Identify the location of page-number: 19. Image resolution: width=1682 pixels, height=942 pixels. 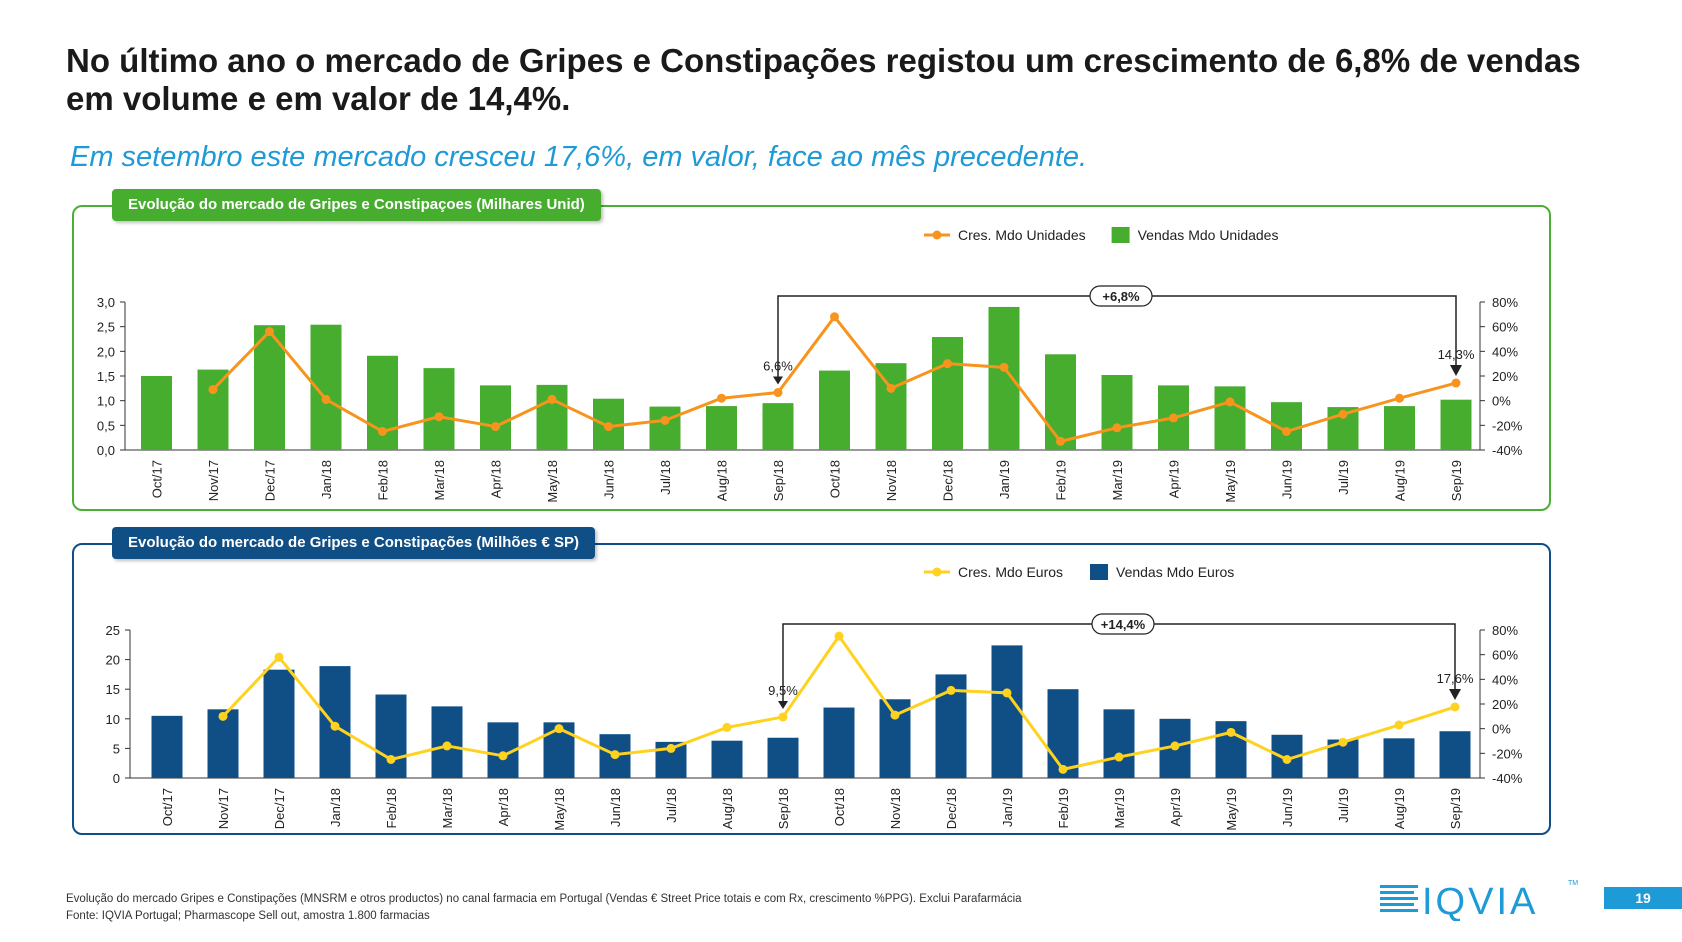
(1643, 898).